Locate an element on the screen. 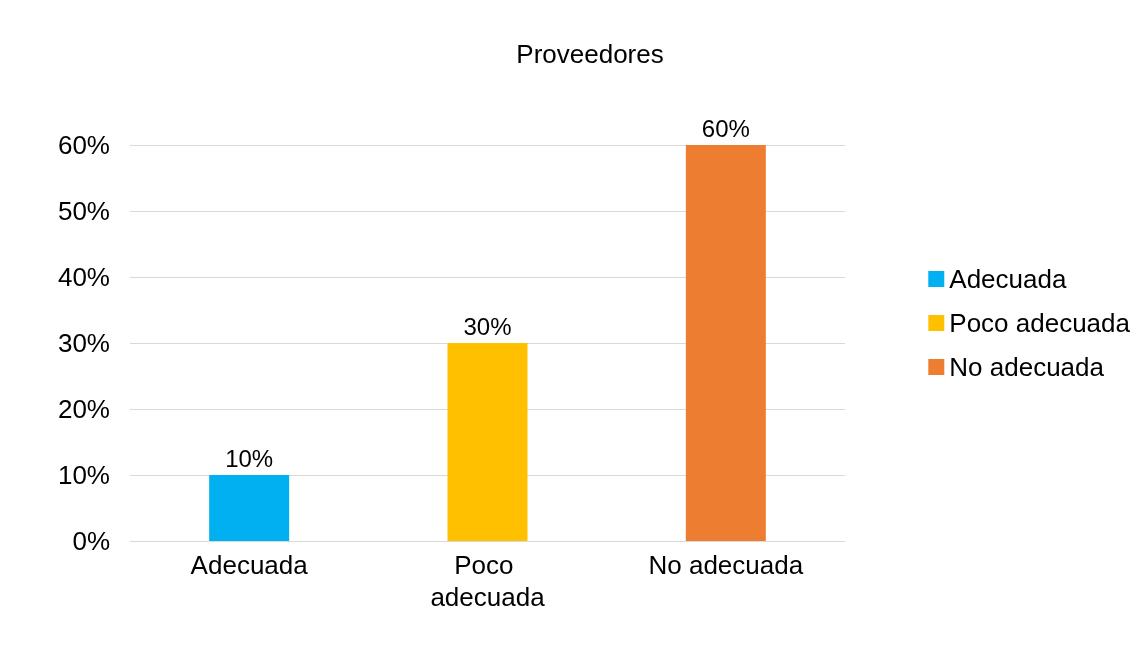 Image resolution: width=1145 pixels, height=646 pixels. x-tick-label: Adecuada is located at coordinates (249, 565).